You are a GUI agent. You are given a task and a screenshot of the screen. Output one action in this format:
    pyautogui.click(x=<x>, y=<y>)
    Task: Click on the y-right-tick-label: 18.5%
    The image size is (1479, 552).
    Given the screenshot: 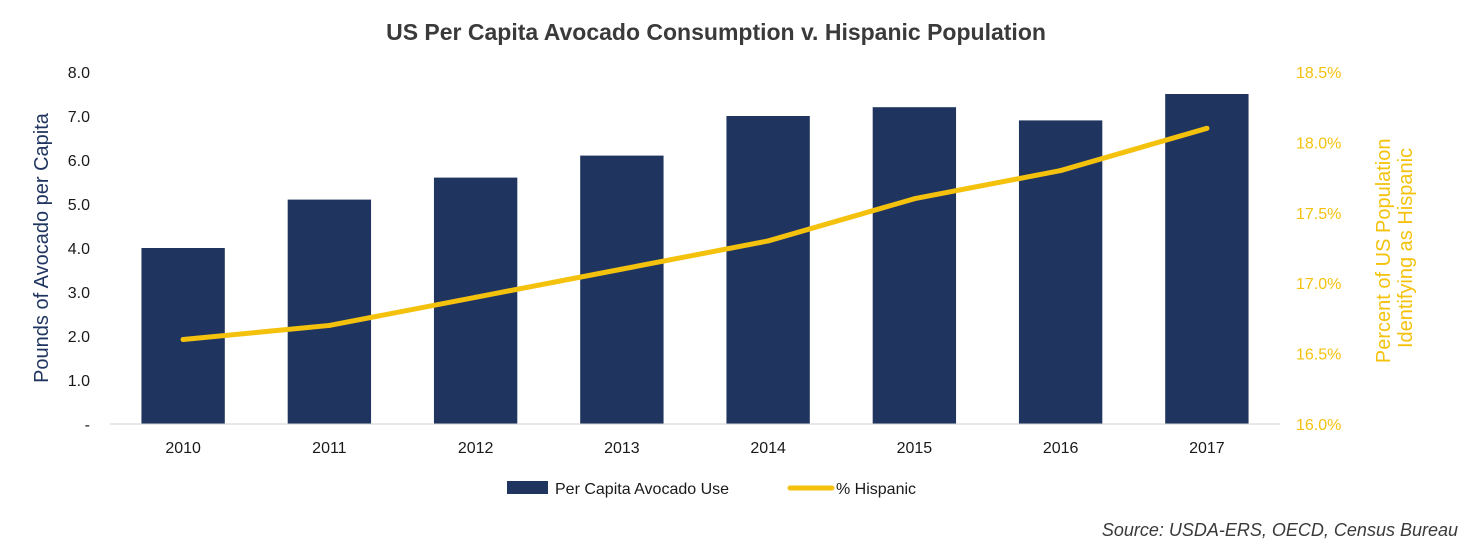 What is the action you would take?
    pyautogui.click(x=1318, y=73)
    